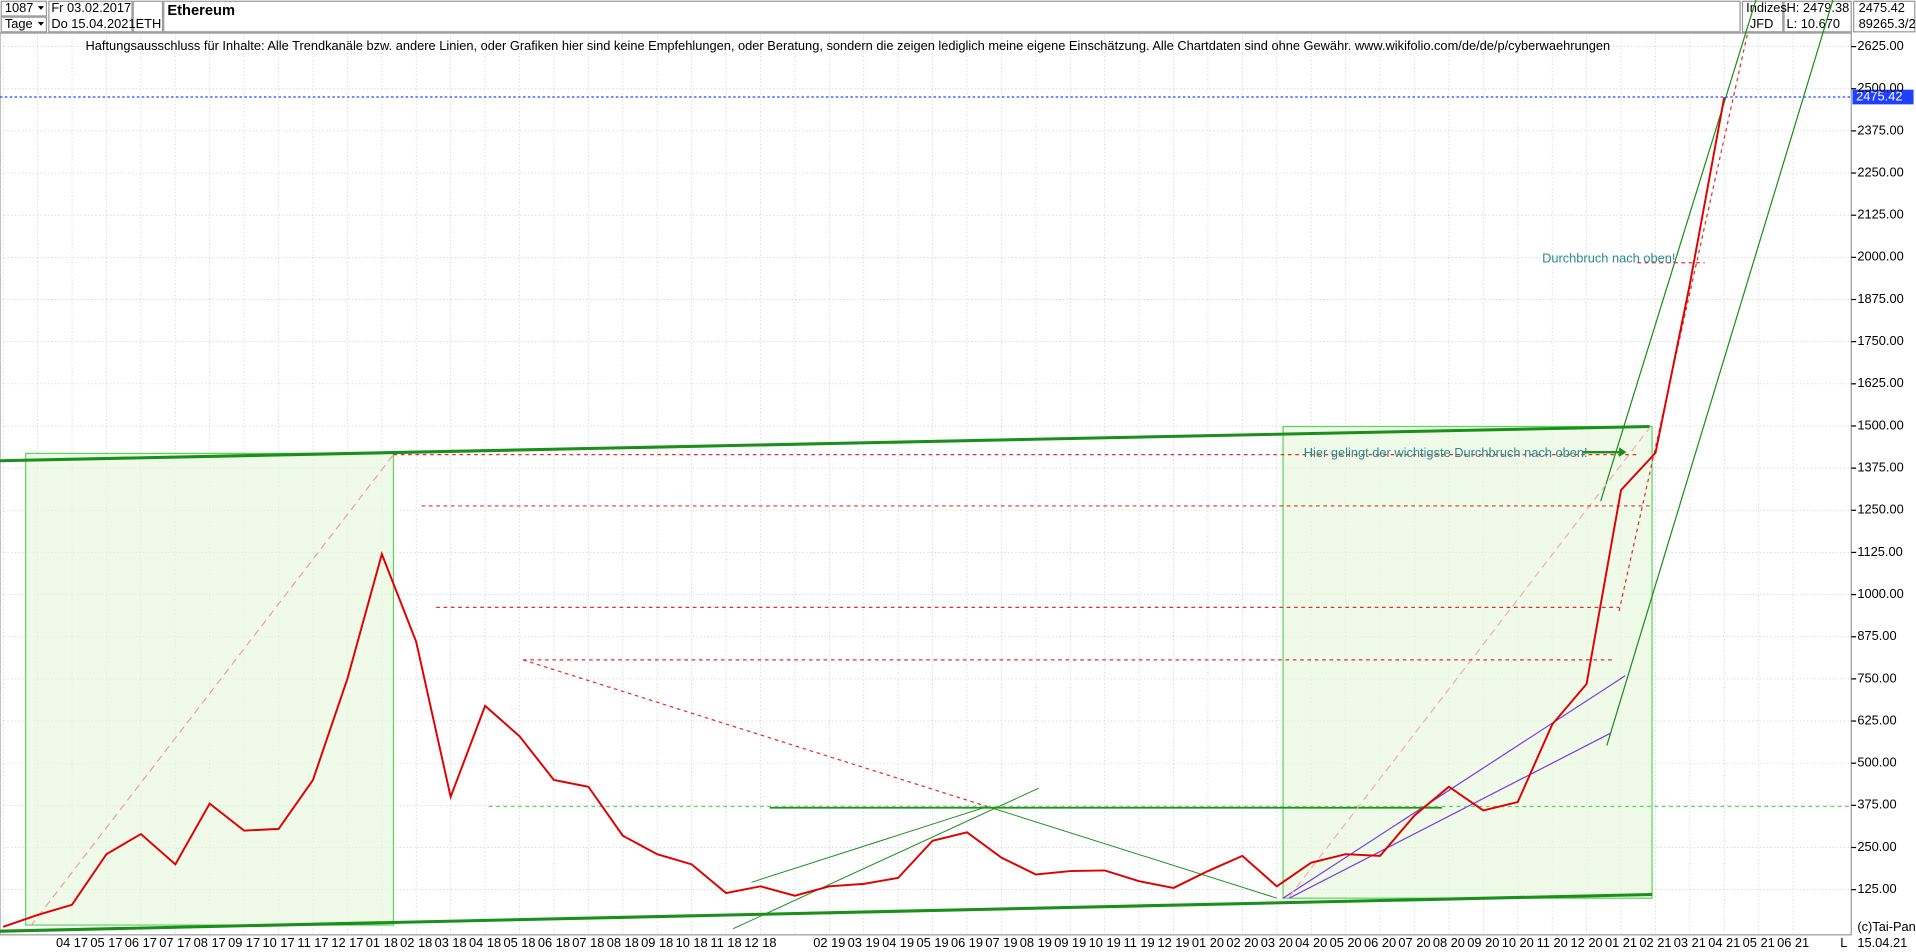  What do you see at coordinates (1414, 942) in the screenshot?
I see `x-tick-label: 07 20` at bounding box center [1414, 942].